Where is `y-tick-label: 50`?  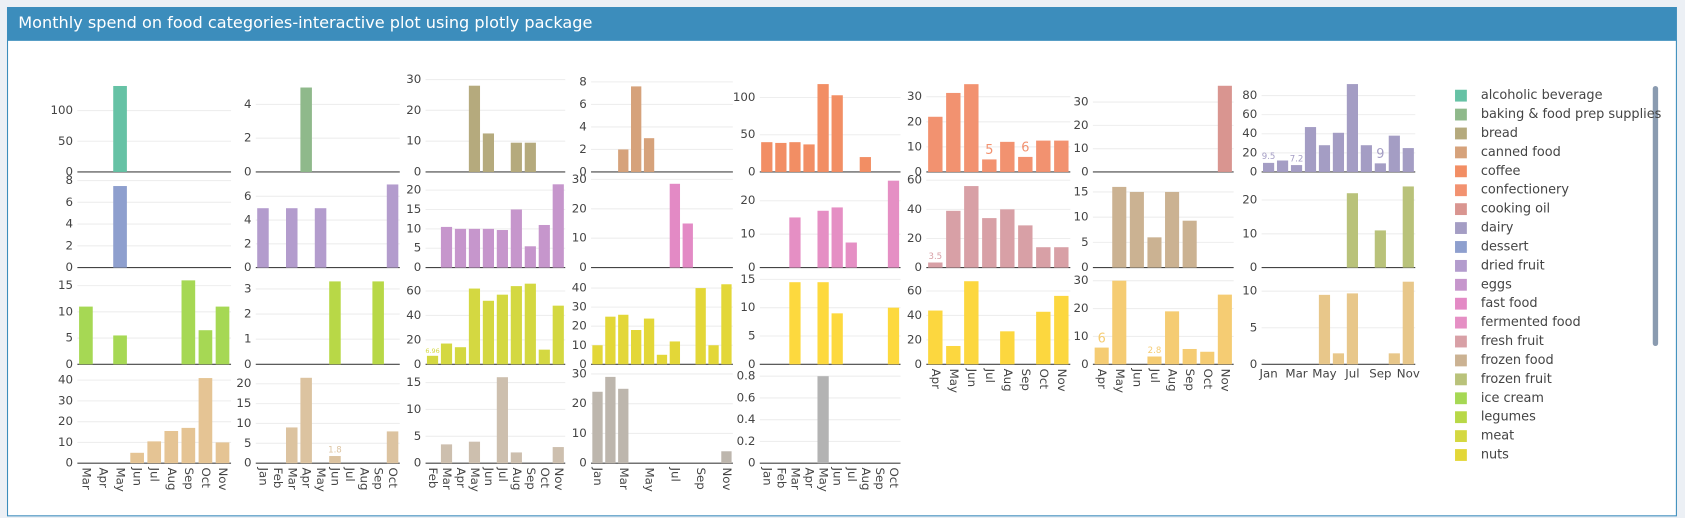
y-tick-label: 50 is located at coordinates (747, 134).